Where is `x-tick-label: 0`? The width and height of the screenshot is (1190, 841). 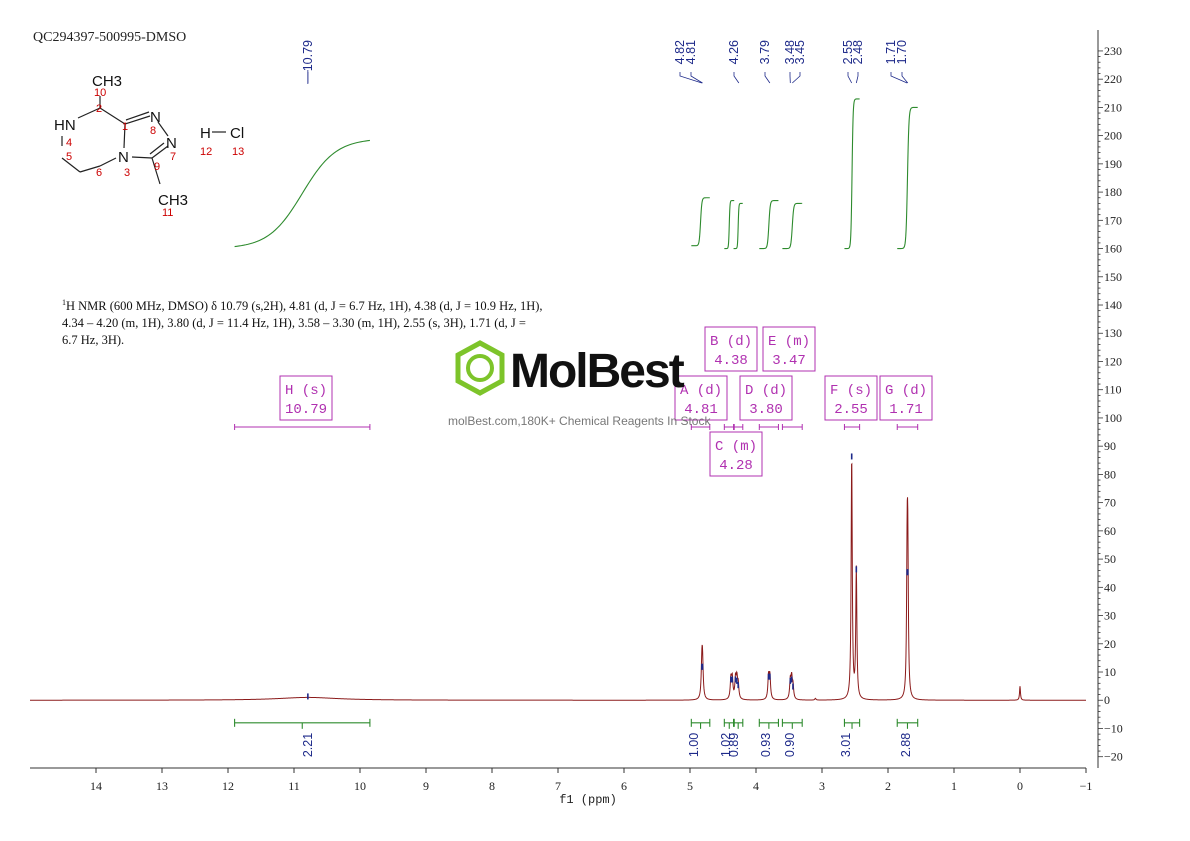 x-tick-label: 0 is located at coordinates (1020, 786).